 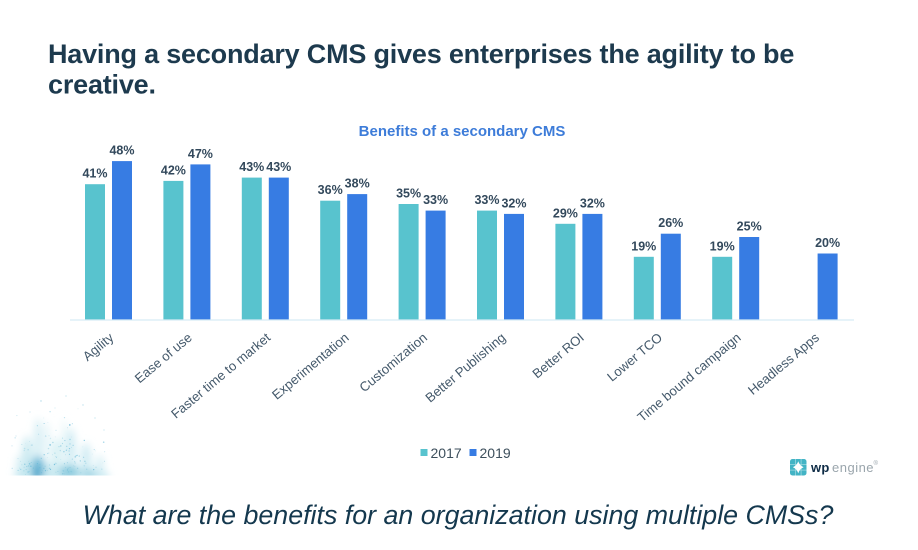 What do you see at coordinates (749, 227) in the screenshot?
I see `svg-text: 25%` at bounding box center [749, 227].